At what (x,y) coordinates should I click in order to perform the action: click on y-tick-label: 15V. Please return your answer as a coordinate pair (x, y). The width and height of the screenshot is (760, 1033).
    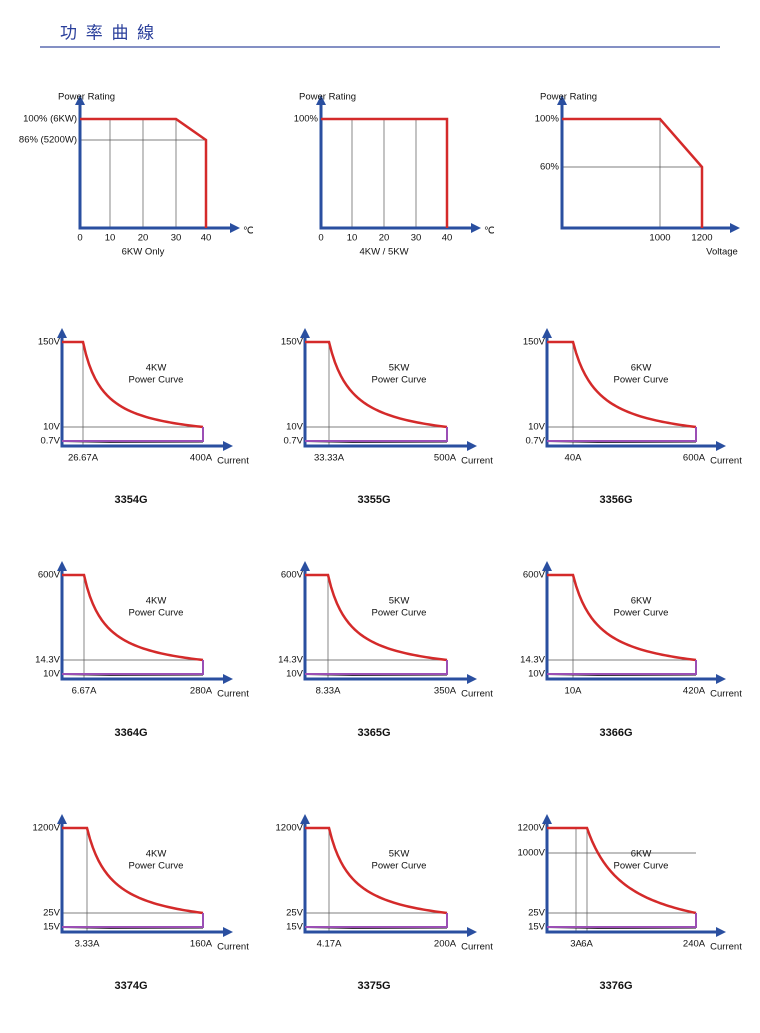
    Looking at the image, I should click on (295, 927).